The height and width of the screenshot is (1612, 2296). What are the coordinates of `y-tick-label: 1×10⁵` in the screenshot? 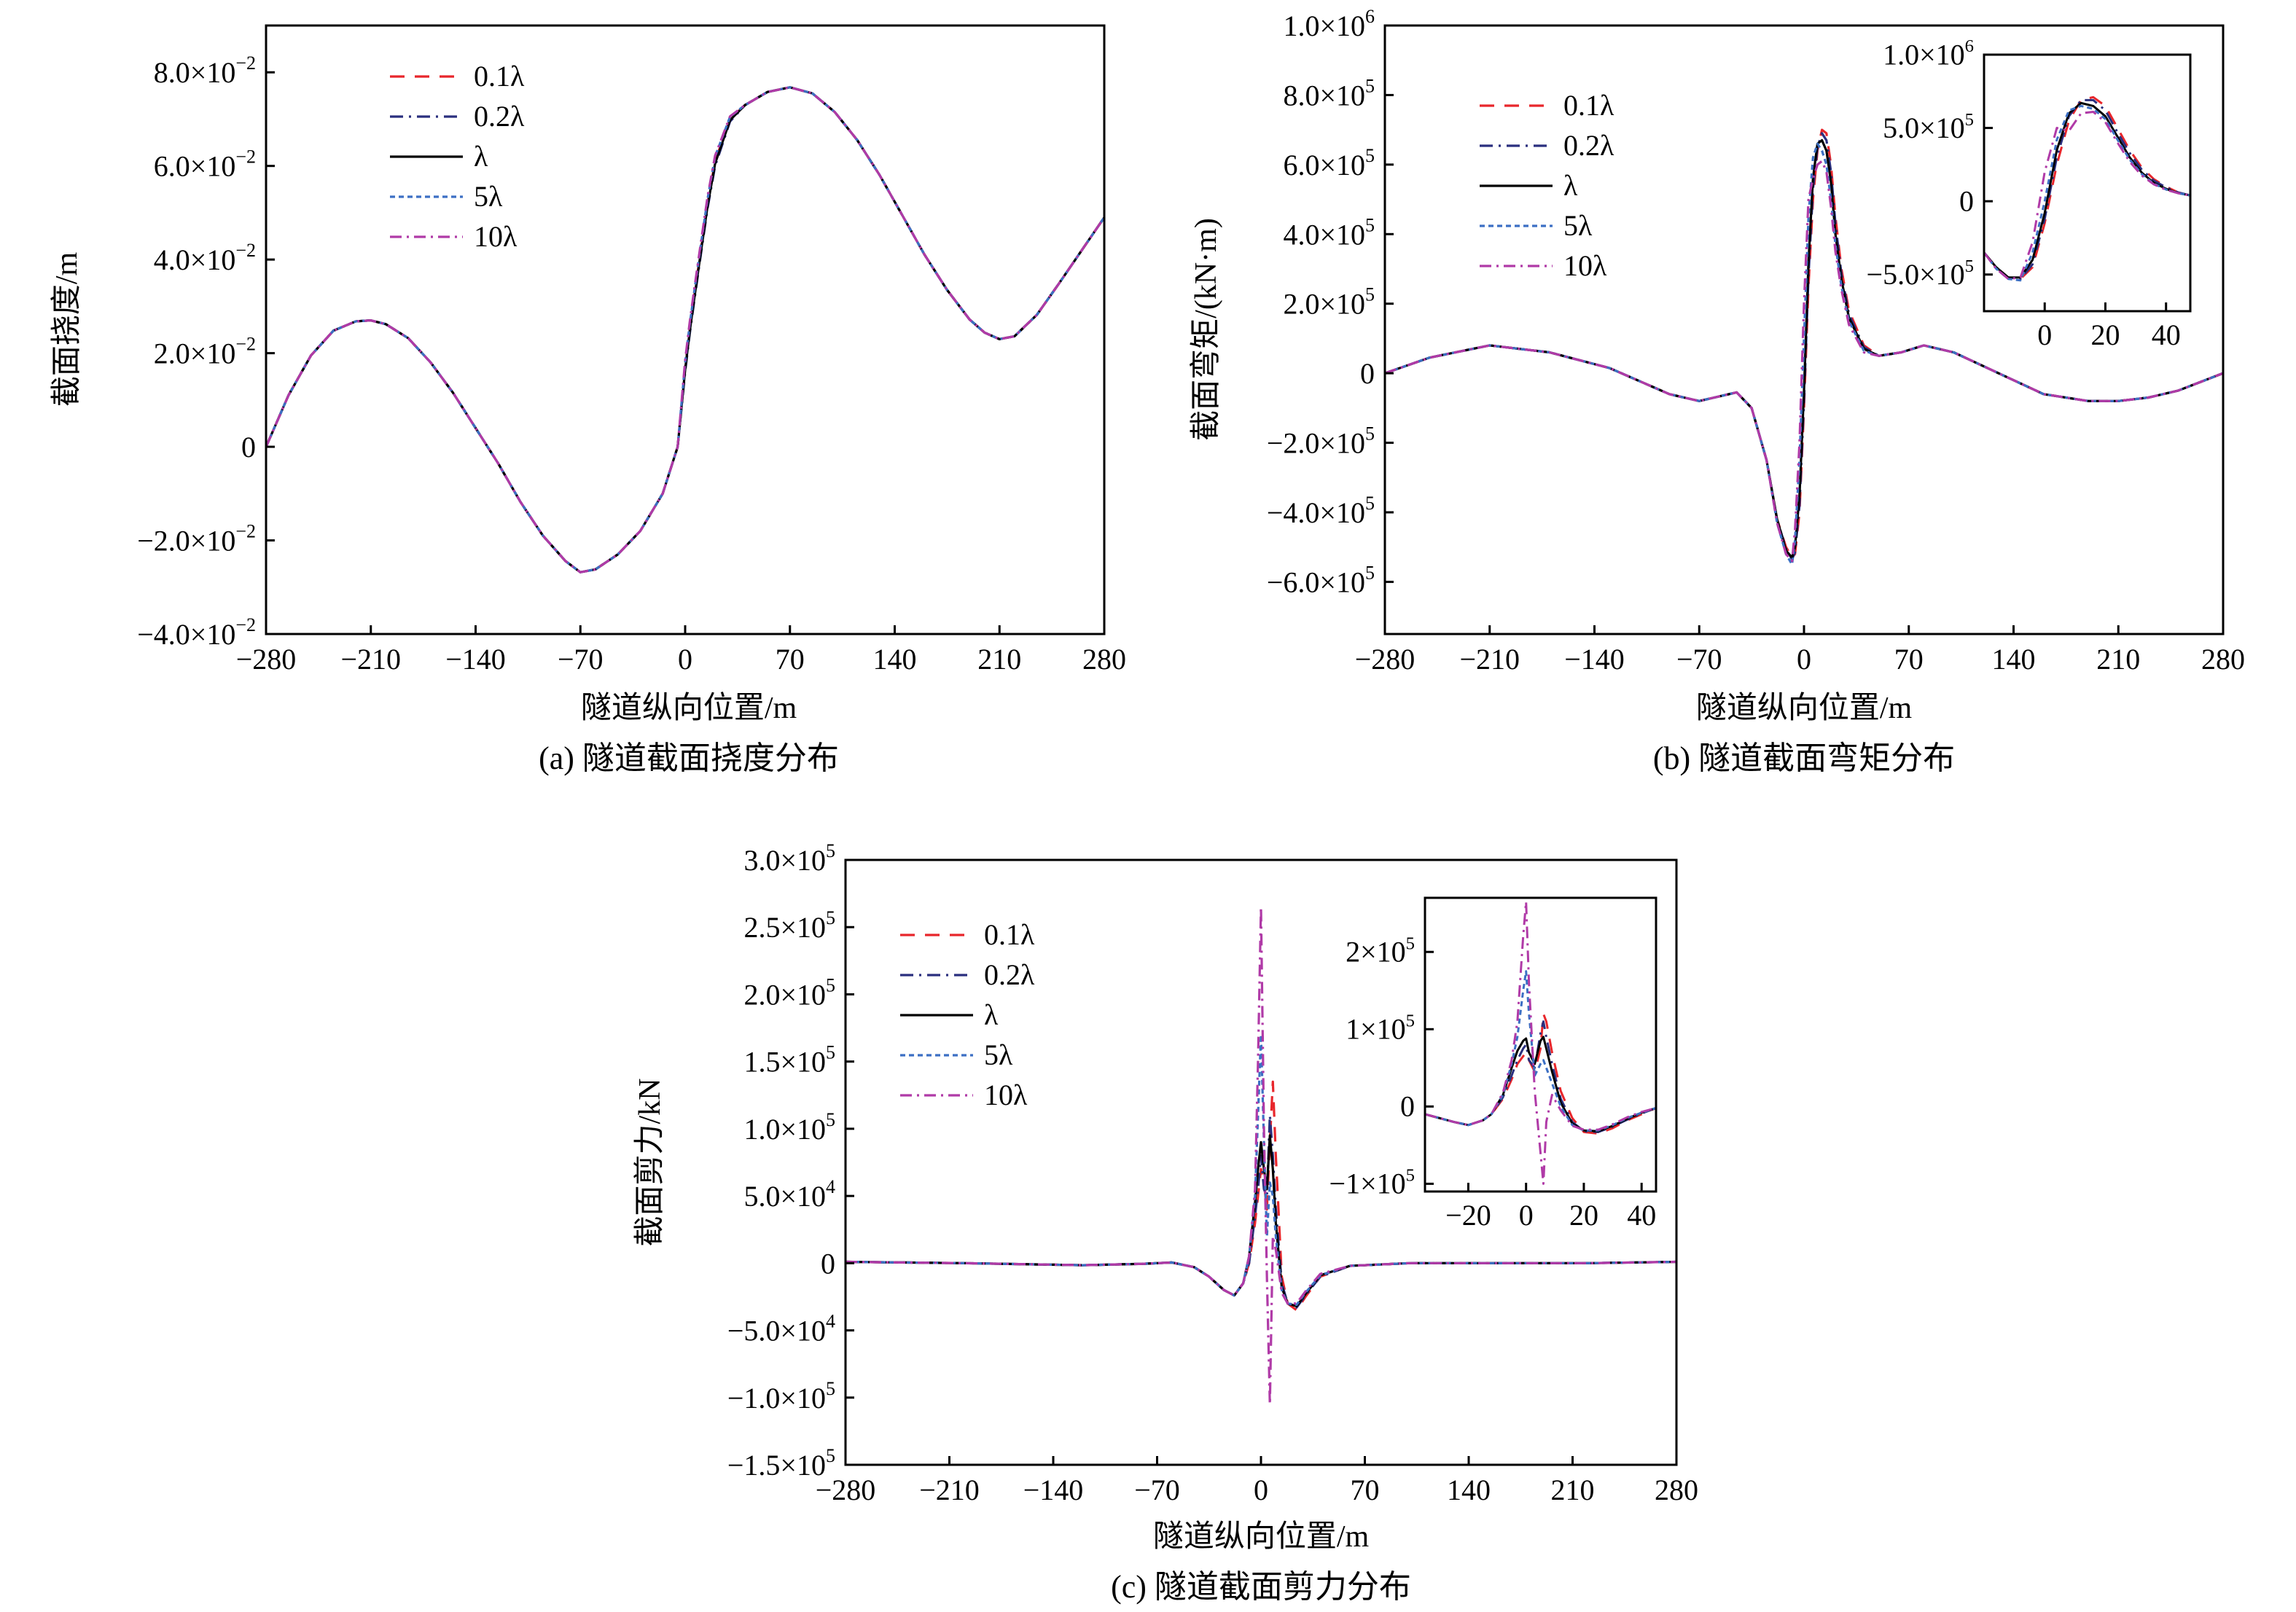 It's located at (1381, 1028).